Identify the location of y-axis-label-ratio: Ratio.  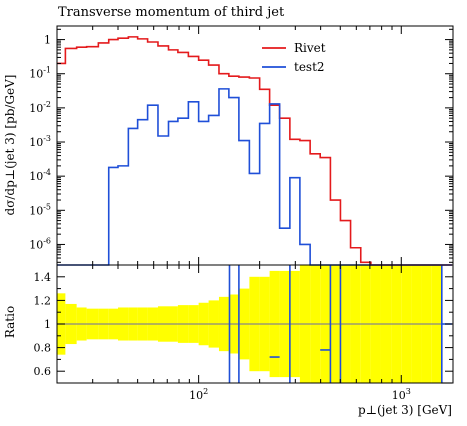
(10, 322).